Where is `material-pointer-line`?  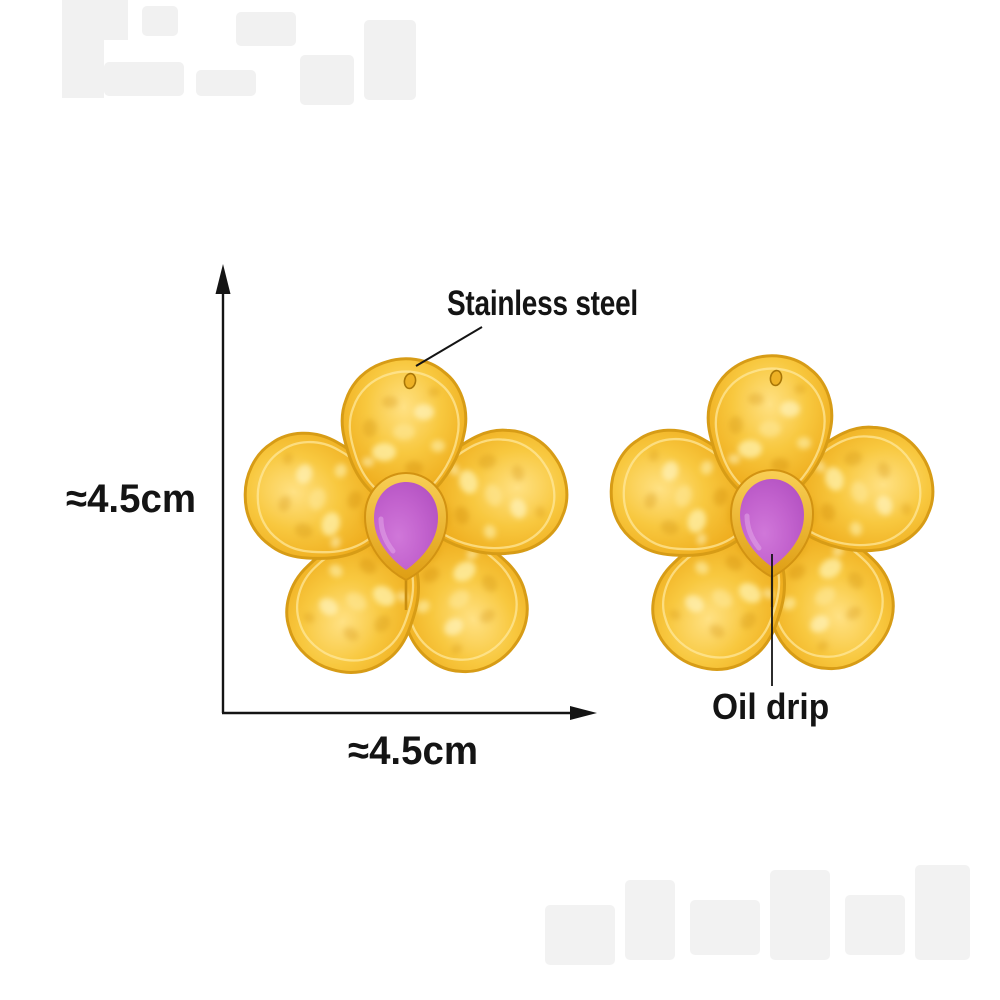 material-pointer-line is located at coordinates (449, 346).